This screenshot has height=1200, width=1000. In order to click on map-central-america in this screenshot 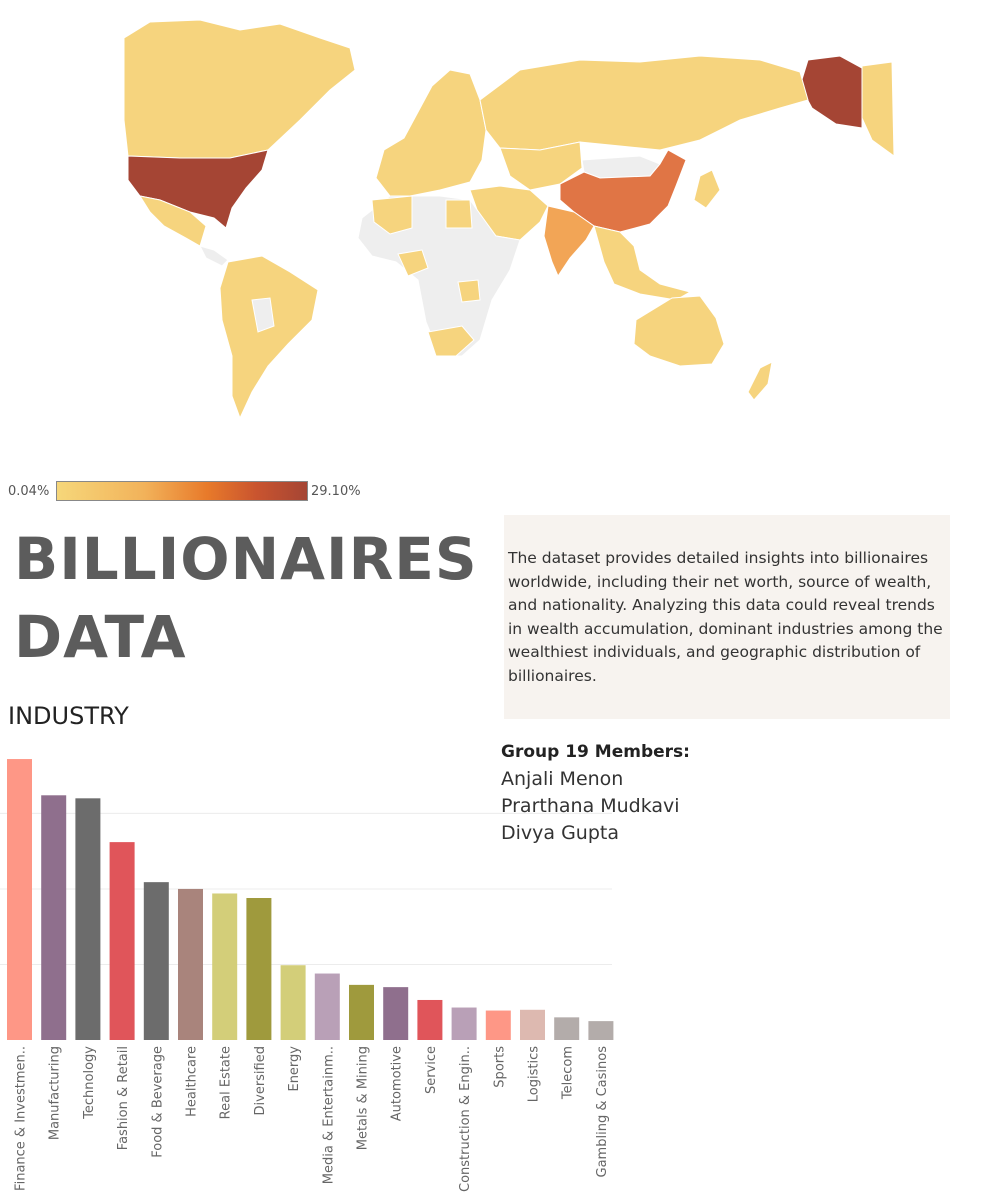, I will do `click(214, 256)`.